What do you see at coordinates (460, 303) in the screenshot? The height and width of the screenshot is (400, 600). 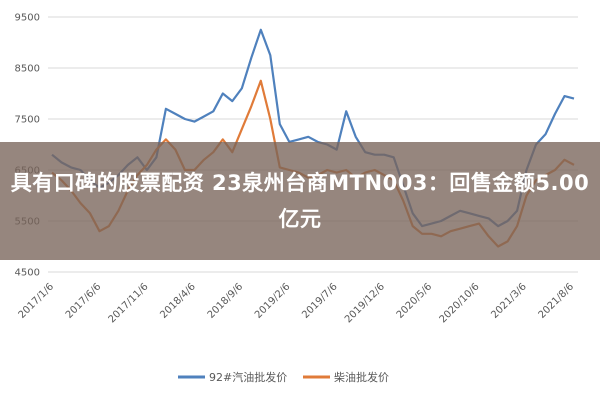 I see `x-tick-label: 2020/10/6` at bounding box center [460, 303].